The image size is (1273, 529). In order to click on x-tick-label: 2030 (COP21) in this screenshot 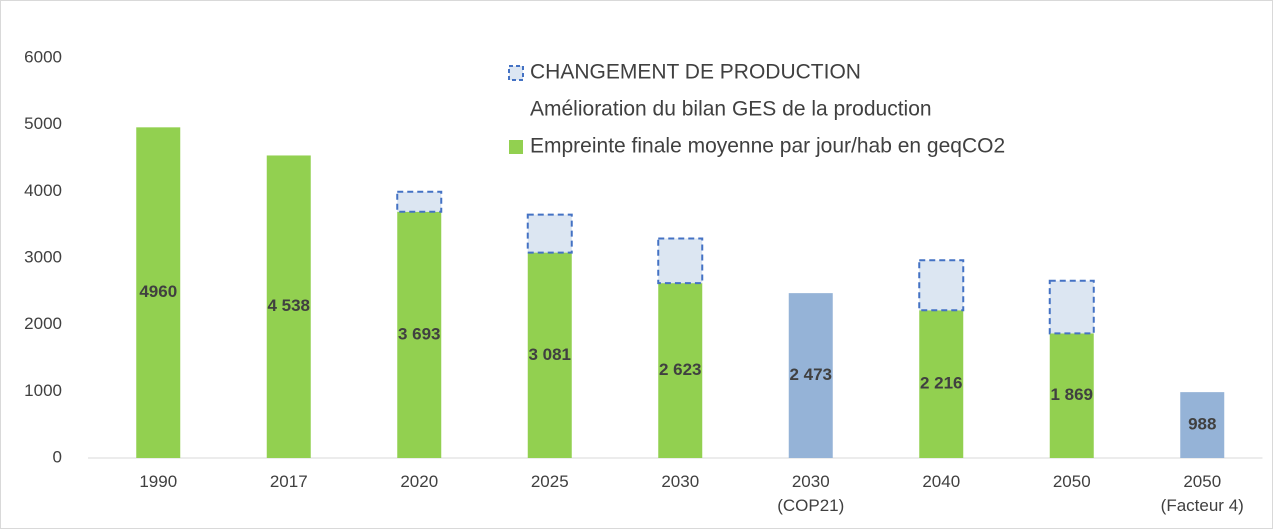, I will do `click(810, 493)`.